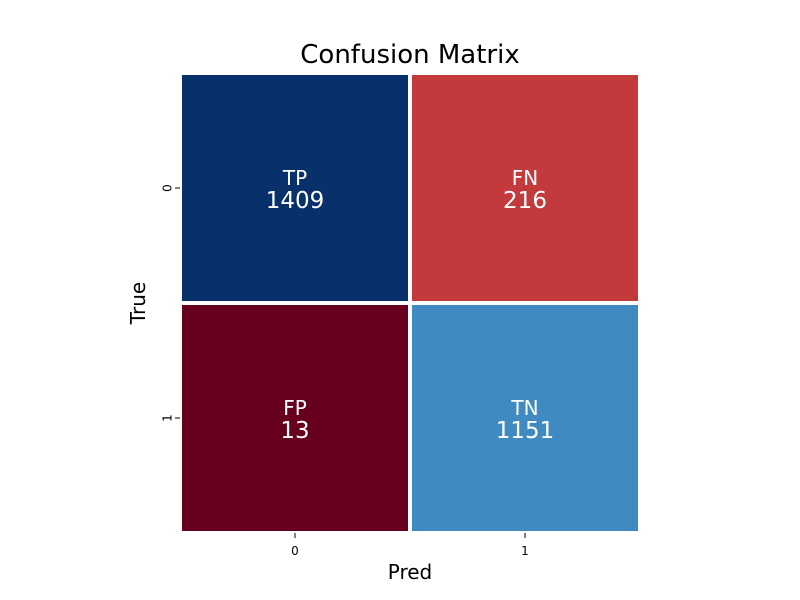  Describe the element at coordinates (525, 201) in the screenshot. I see `cell-value-fn: 216` at that location.